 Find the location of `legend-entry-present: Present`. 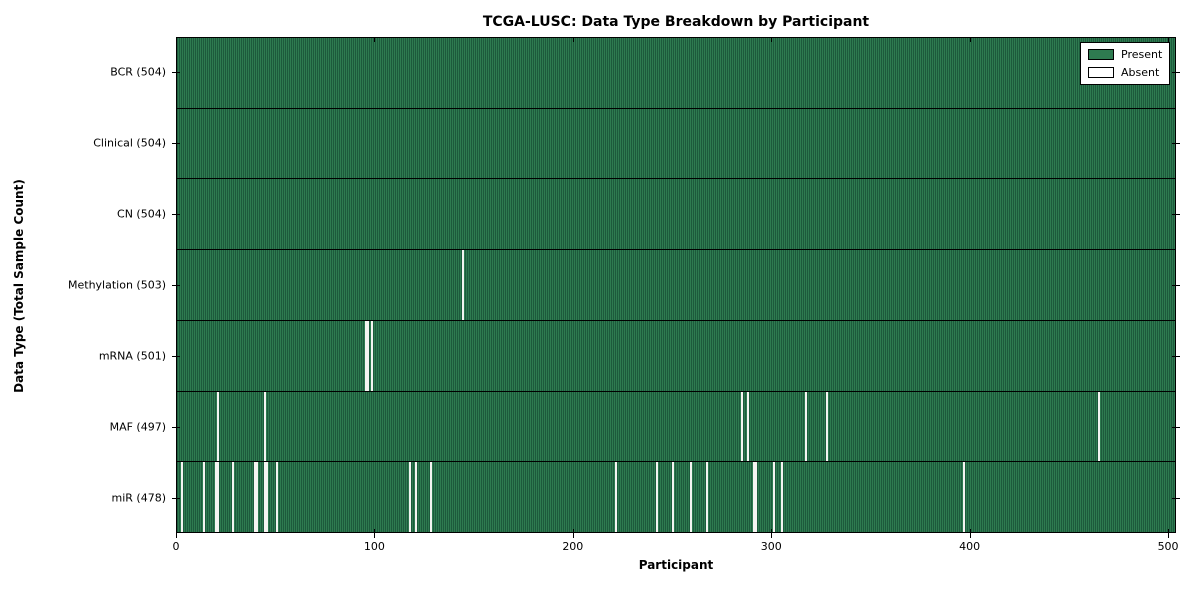

legend-entry-present: Present is located at coordinates (1125, 54).